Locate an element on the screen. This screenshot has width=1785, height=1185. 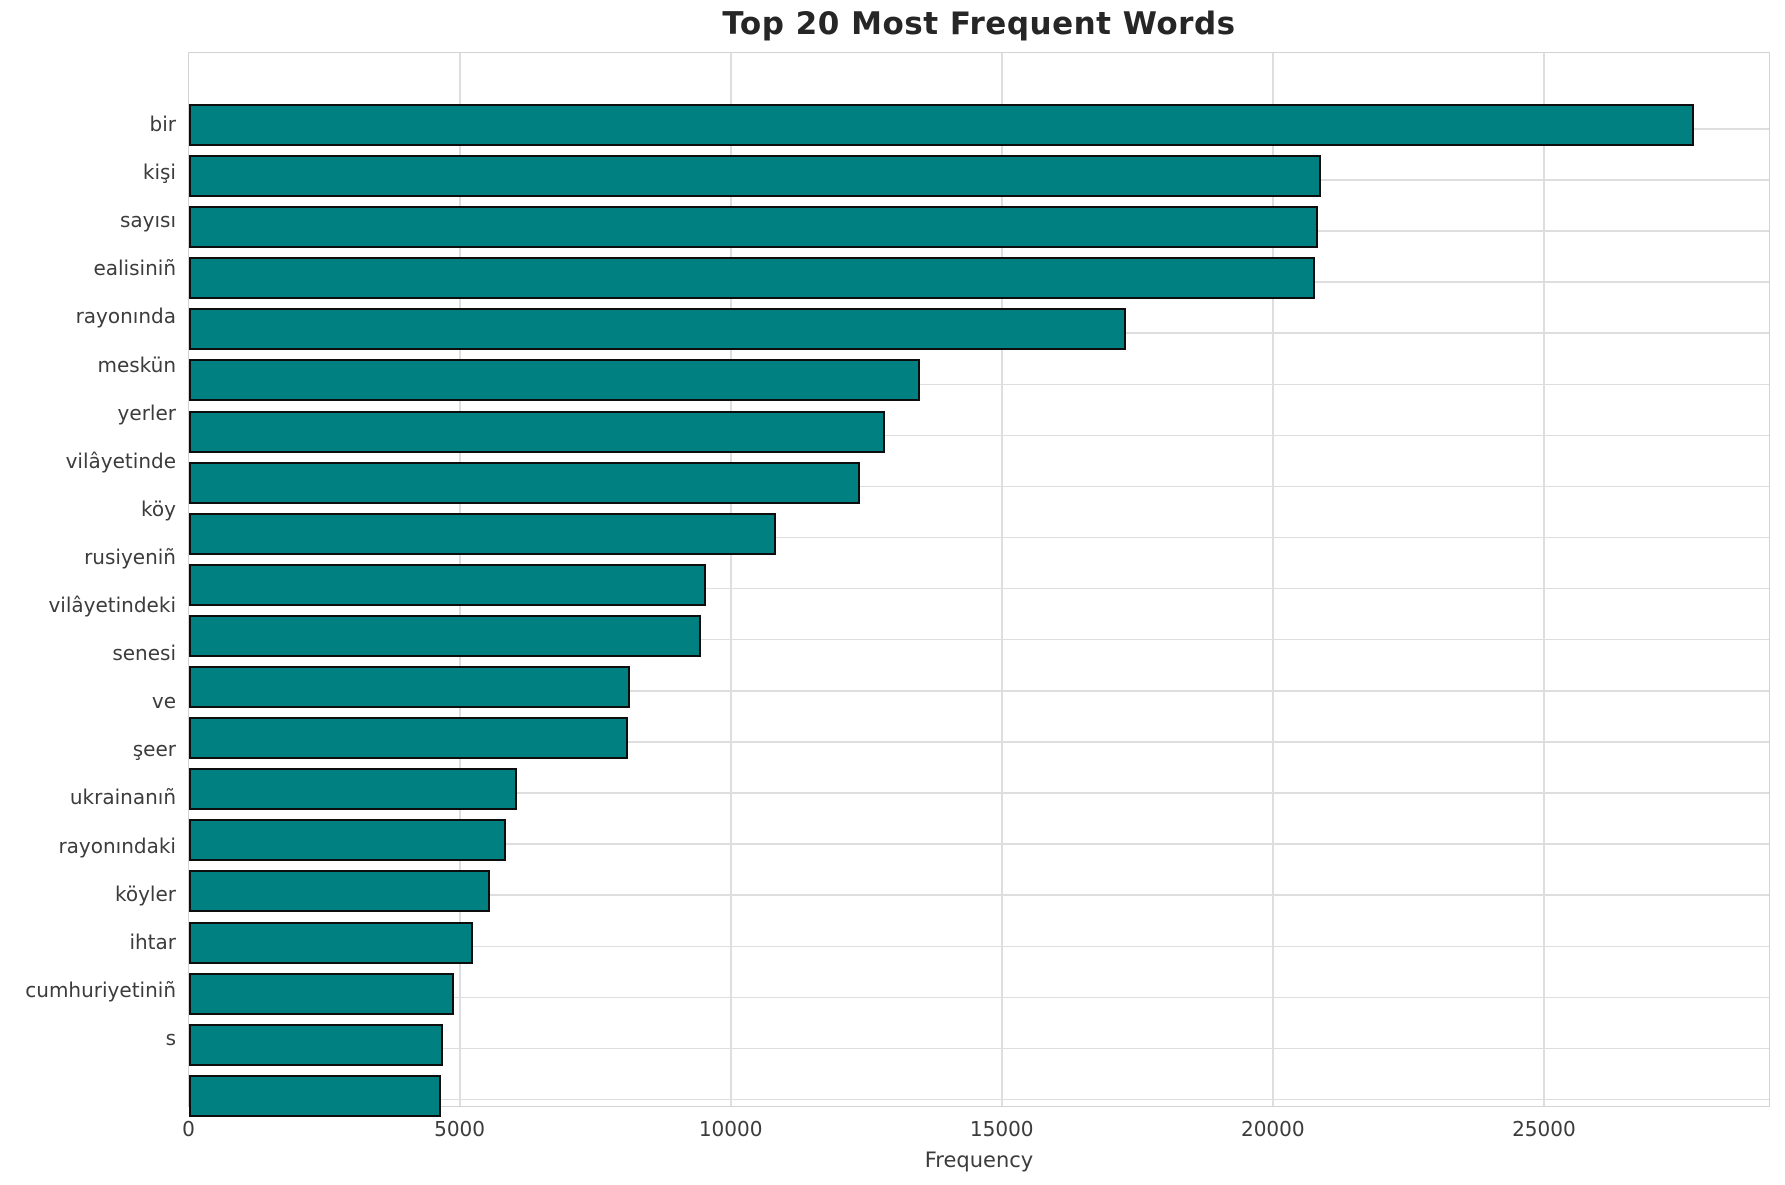
y-axis-label: ve is located at coordinates (163, 701).